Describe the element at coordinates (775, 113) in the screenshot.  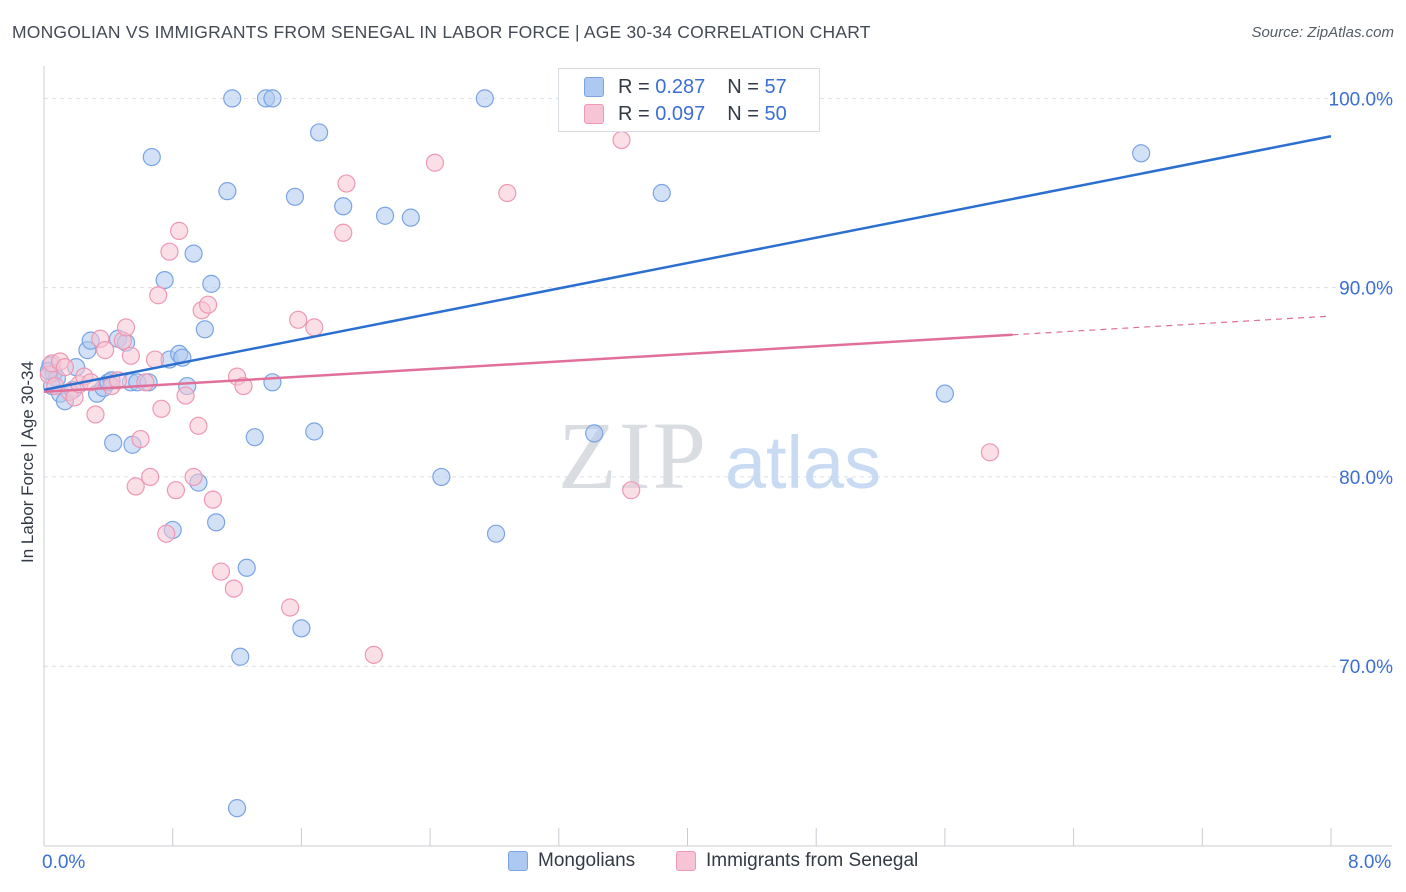
I see `stats-n-value: 50` at that location.